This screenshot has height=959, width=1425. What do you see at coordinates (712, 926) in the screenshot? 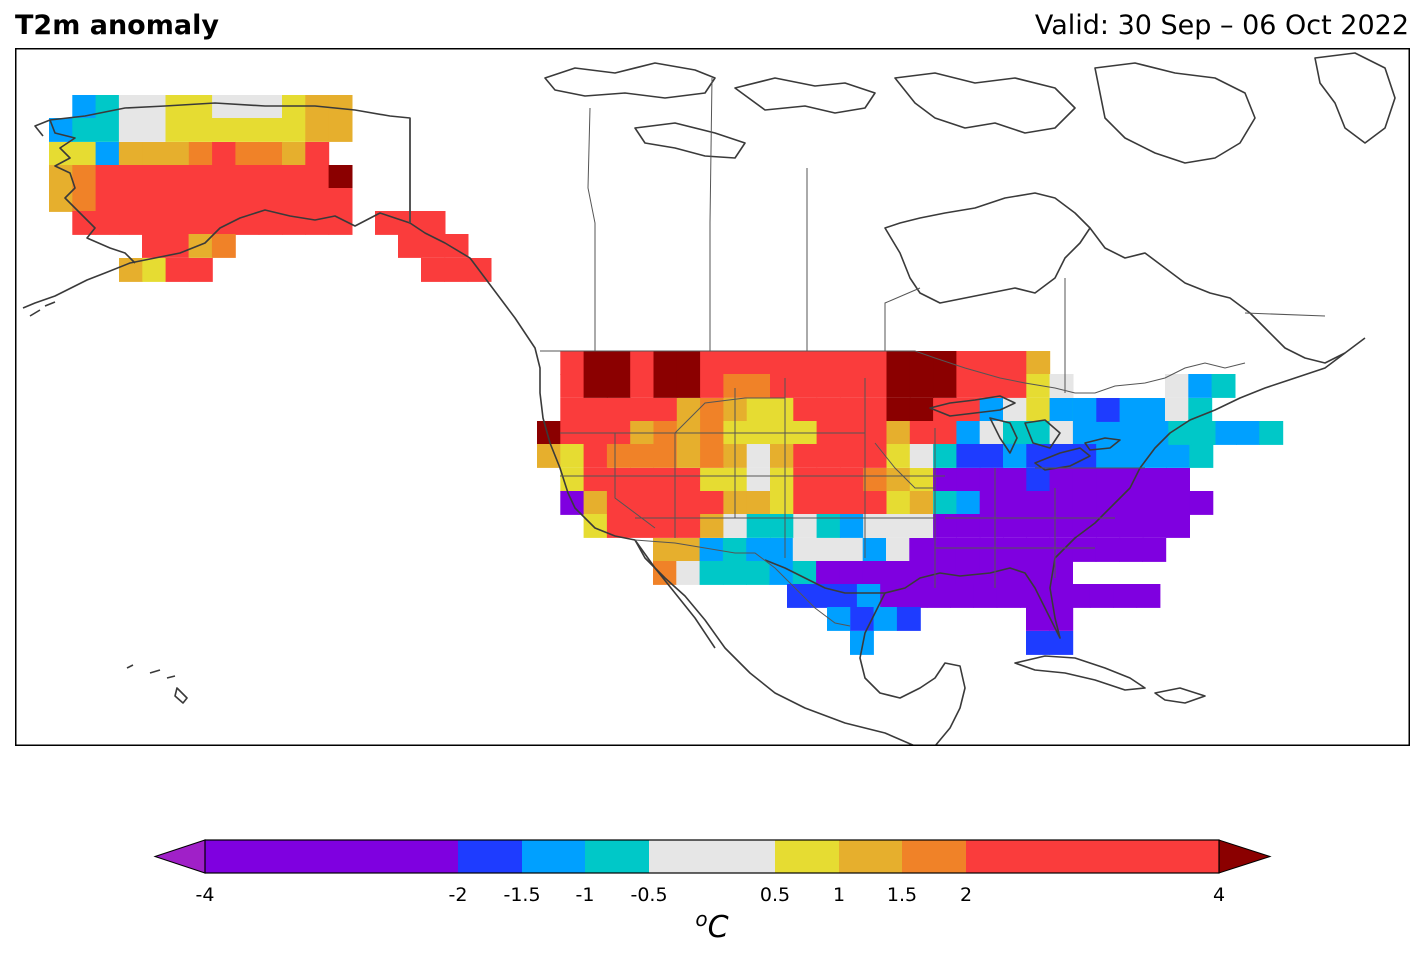
I see `colorbar-unit: oC` at bounding box center [712, 926].